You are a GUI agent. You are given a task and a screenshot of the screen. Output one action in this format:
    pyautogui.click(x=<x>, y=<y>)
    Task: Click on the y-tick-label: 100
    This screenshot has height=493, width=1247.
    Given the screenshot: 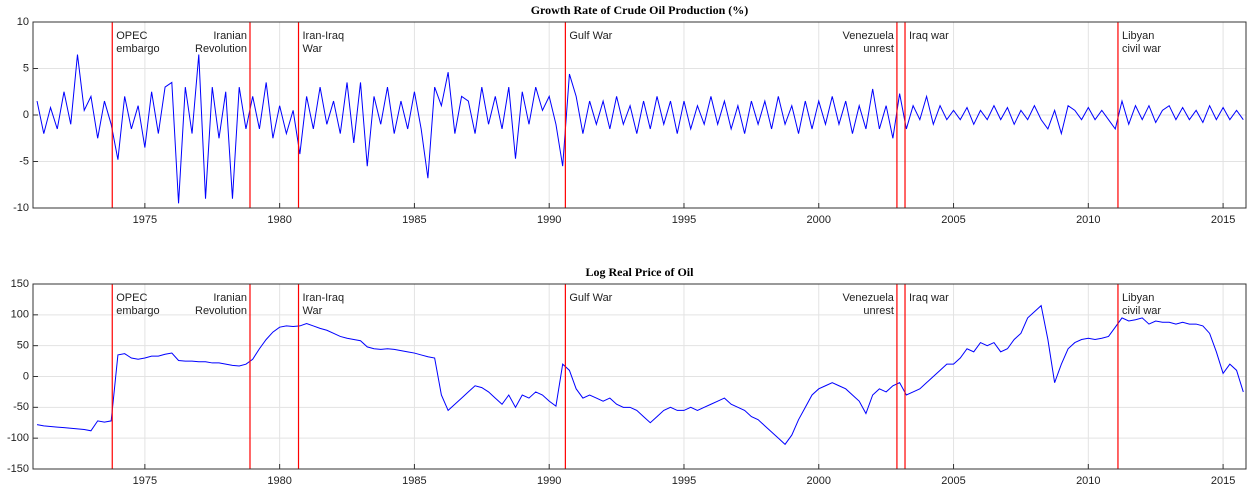 What is the action you would take?
    pyautogui.click(x=20, y=315)
    